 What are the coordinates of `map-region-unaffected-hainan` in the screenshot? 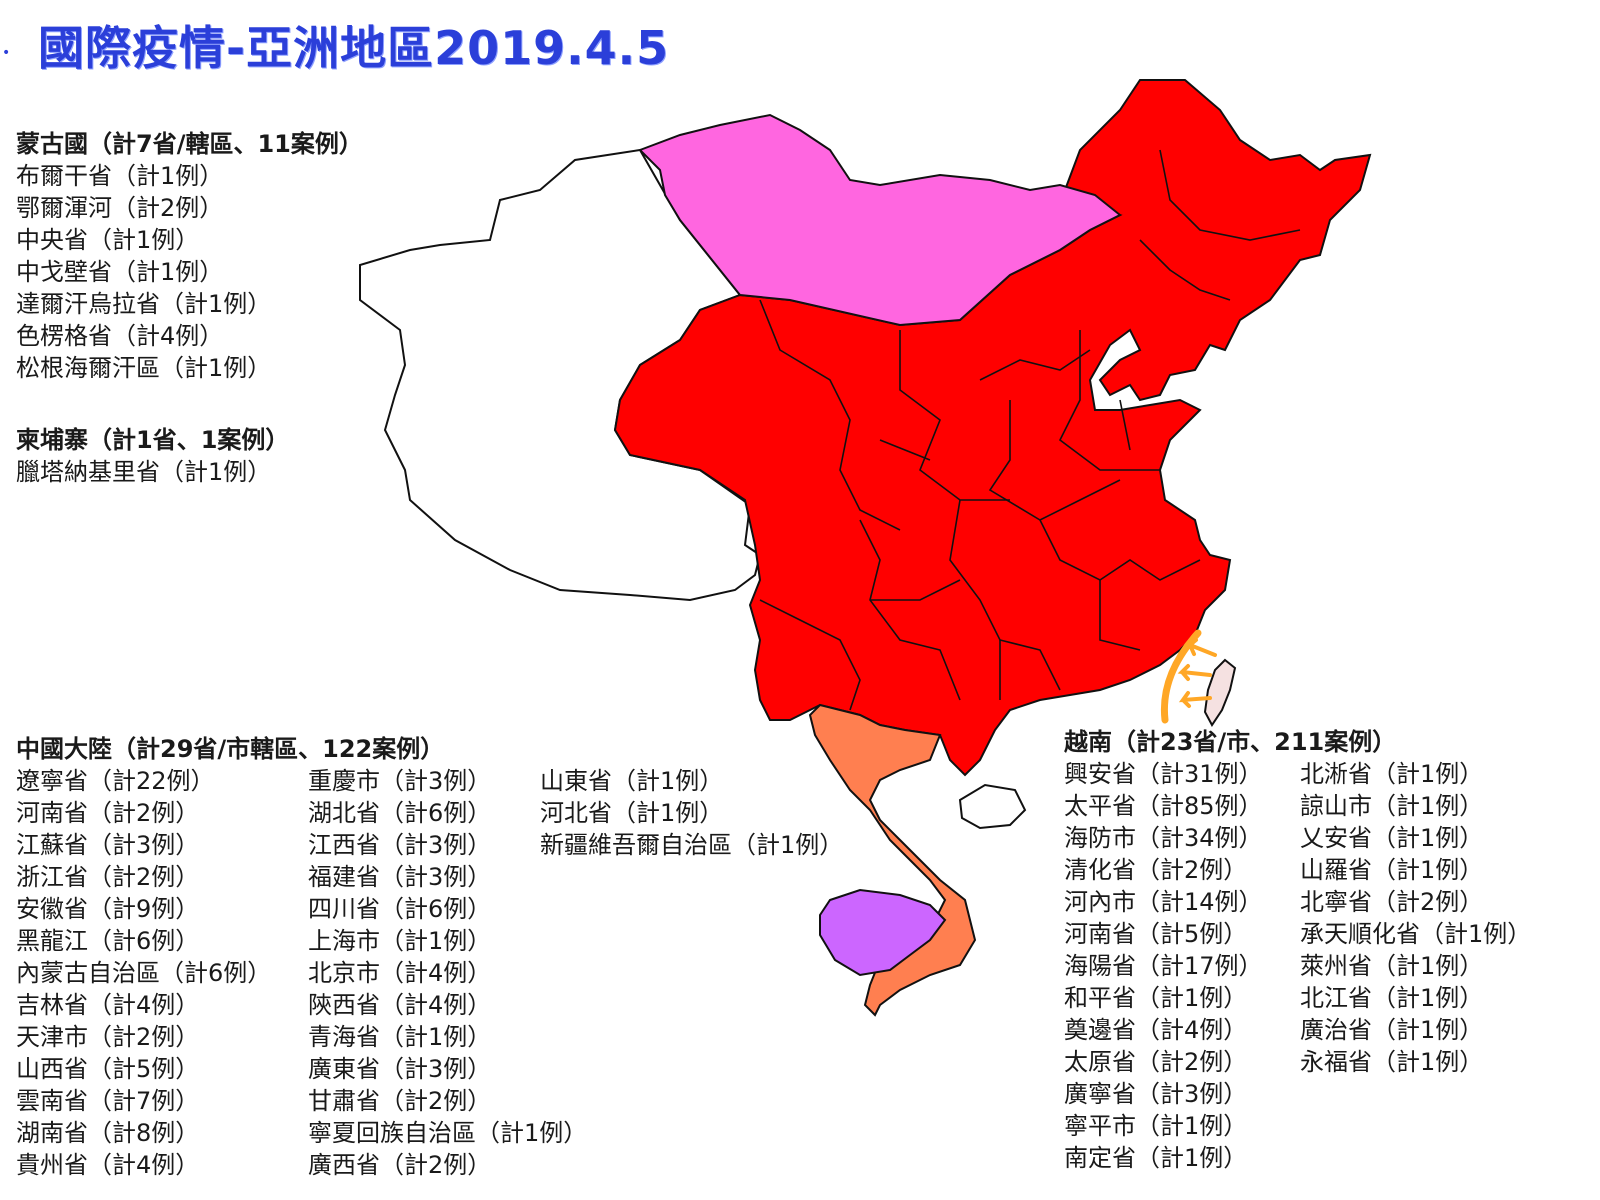 It's located at (992, 806).